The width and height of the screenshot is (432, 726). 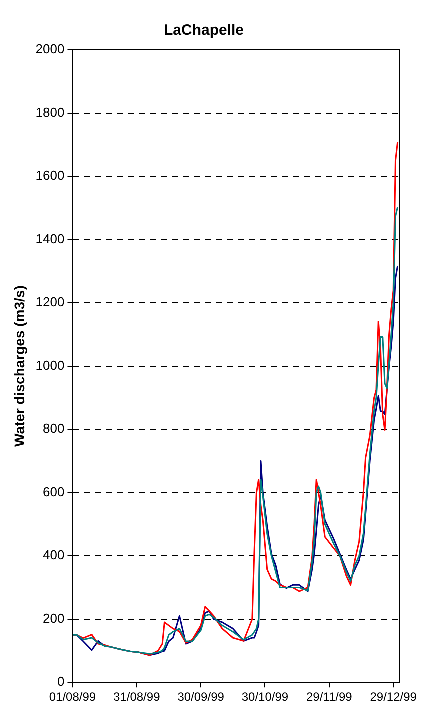 What do you see at coordinates (265, 697) in the screenshot?
I see `x-tick-label: 30/10/99` at bounding box center [265, 697].